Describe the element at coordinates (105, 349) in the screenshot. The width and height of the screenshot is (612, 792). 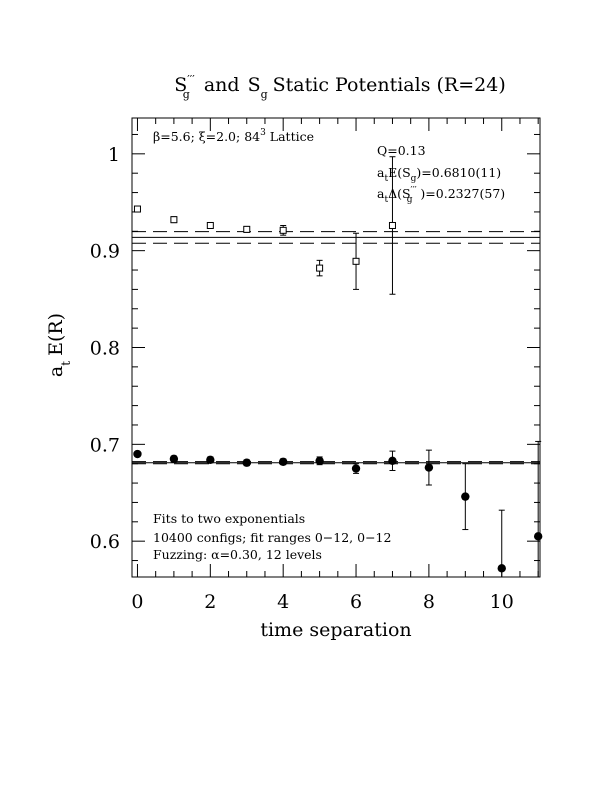
I see `y-tick-label: 0.8` at that location.